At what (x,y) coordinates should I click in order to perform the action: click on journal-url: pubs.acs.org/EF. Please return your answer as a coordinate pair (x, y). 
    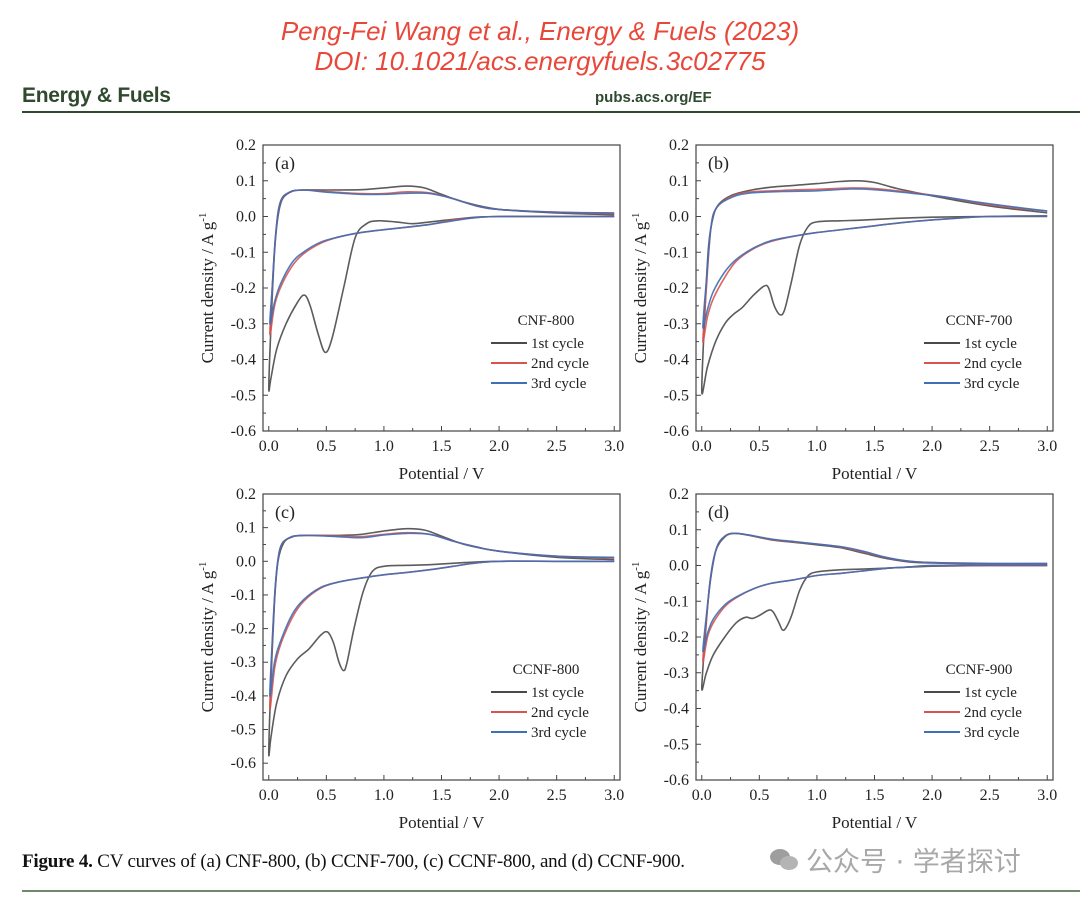
    Looking at the image, I should click on (653, 97).